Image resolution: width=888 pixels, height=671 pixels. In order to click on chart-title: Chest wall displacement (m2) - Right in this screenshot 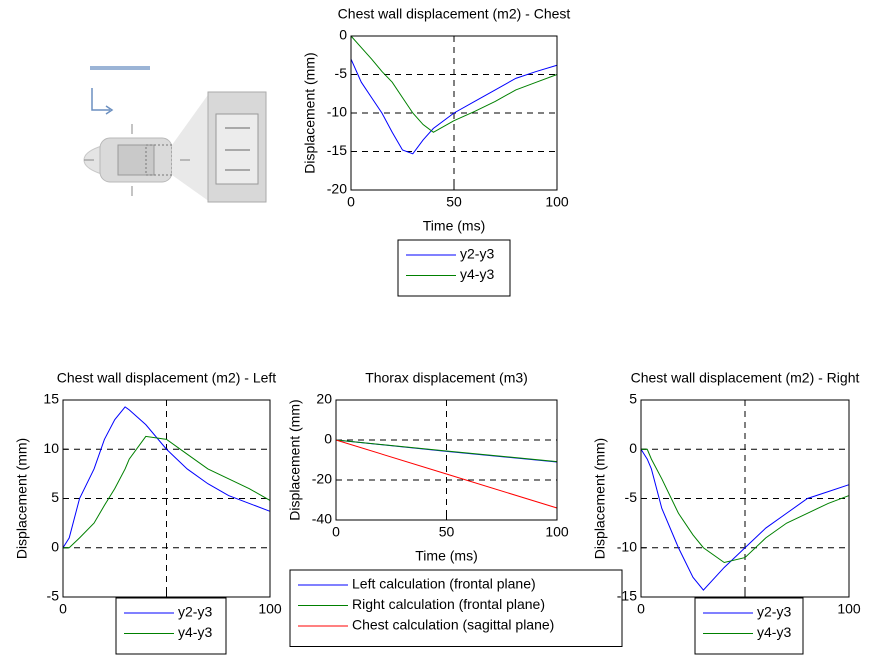, I will do `click(745, 378)`.